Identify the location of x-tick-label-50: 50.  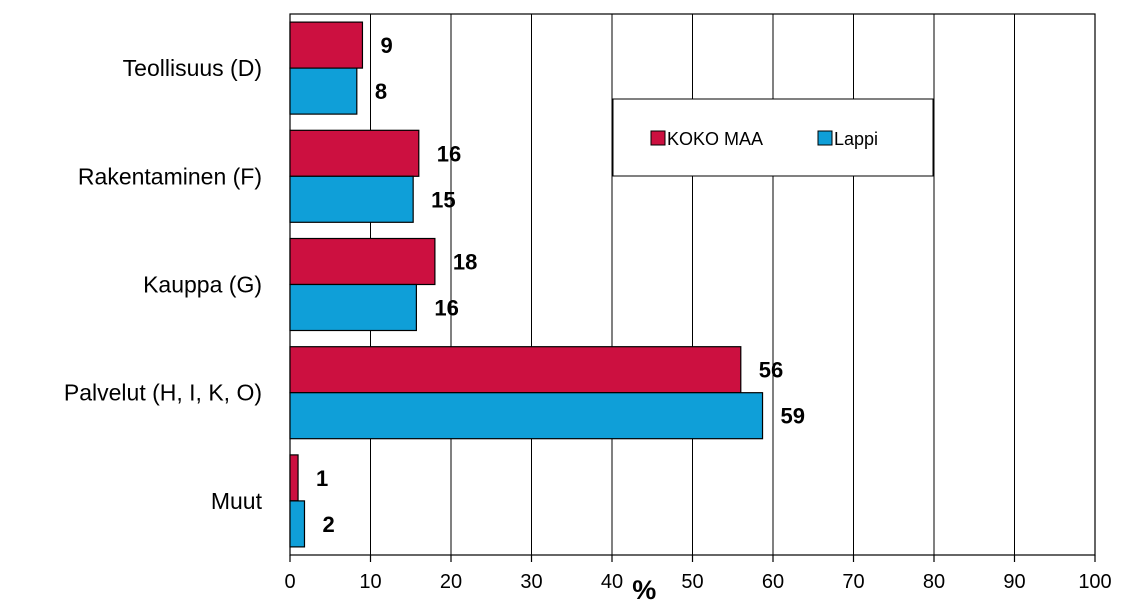
(692, 582).